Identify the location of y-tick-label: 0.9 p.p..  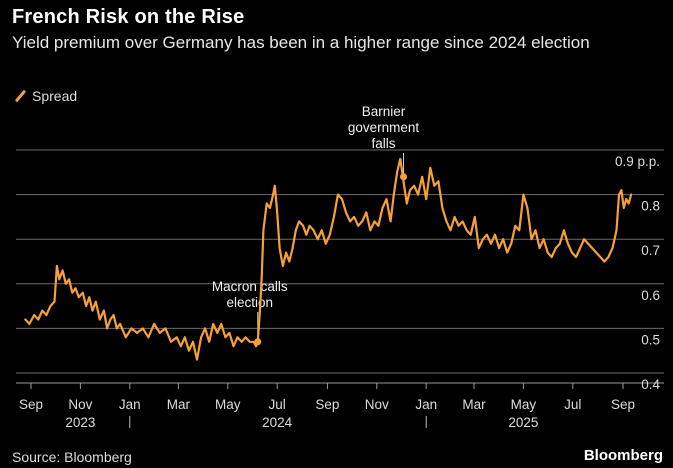
(637, 161).